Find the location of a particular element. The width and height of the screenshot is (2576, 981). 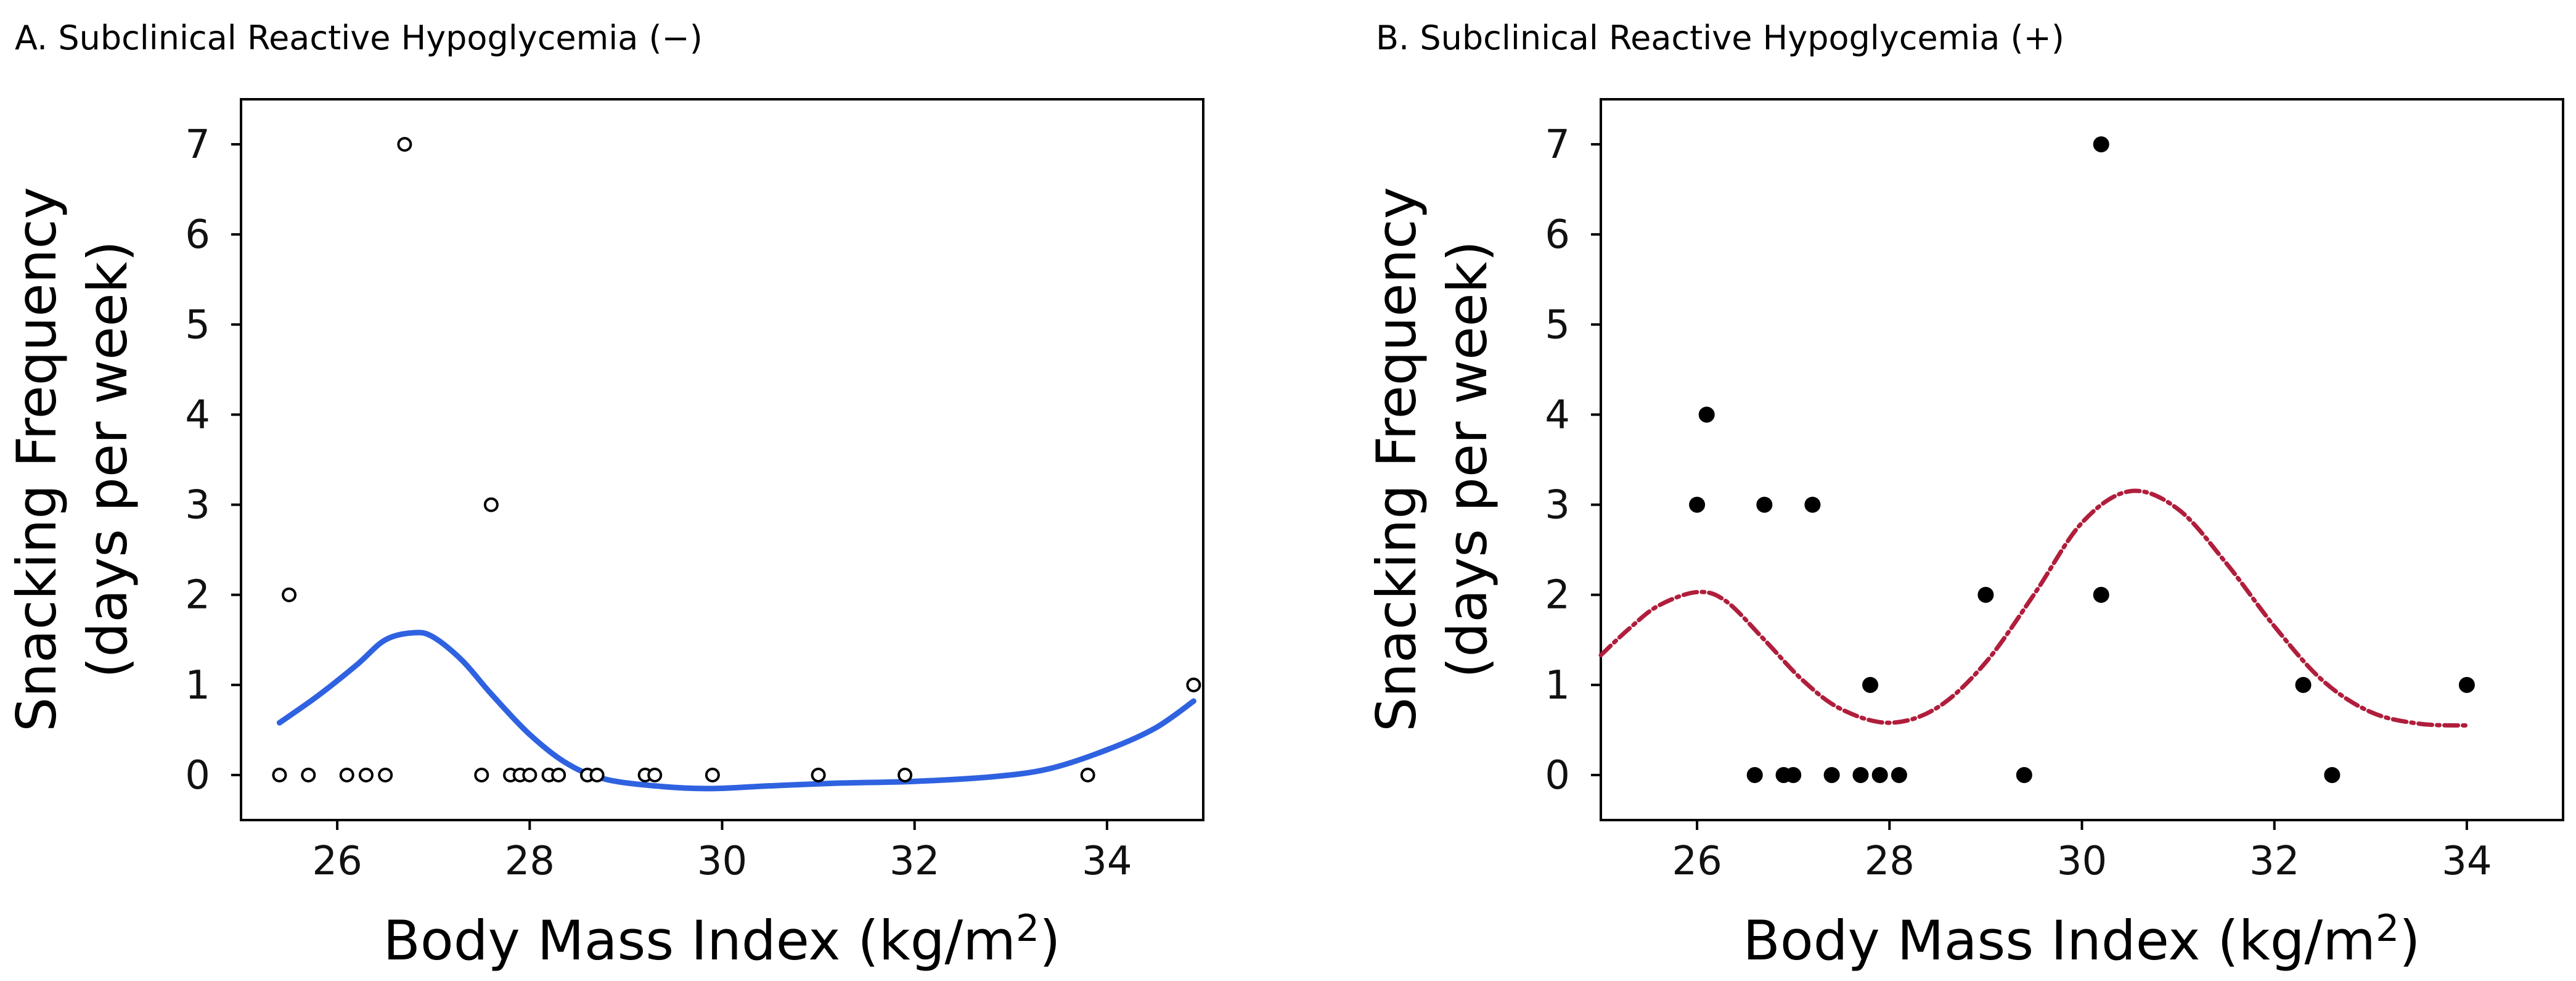

panel-a-smooth-curve is located at coordinates (736, 711).